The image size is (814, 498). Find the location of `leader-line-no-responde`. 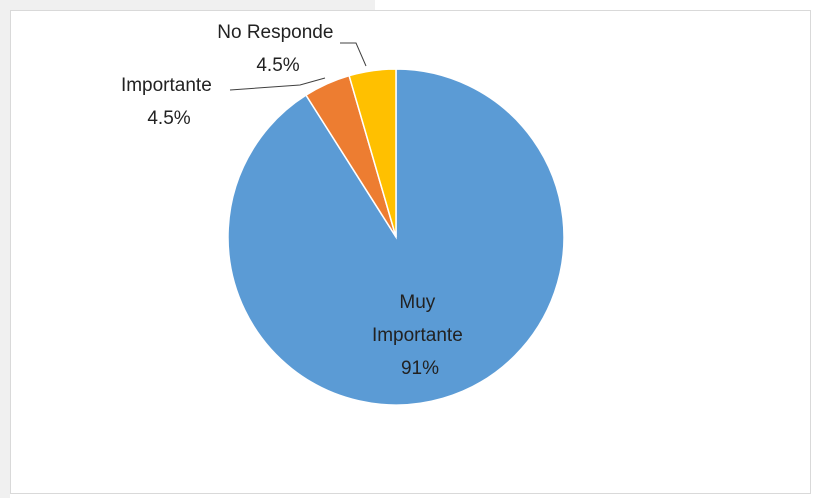

leader-line-no-responde is located at coordinates (353, 54).